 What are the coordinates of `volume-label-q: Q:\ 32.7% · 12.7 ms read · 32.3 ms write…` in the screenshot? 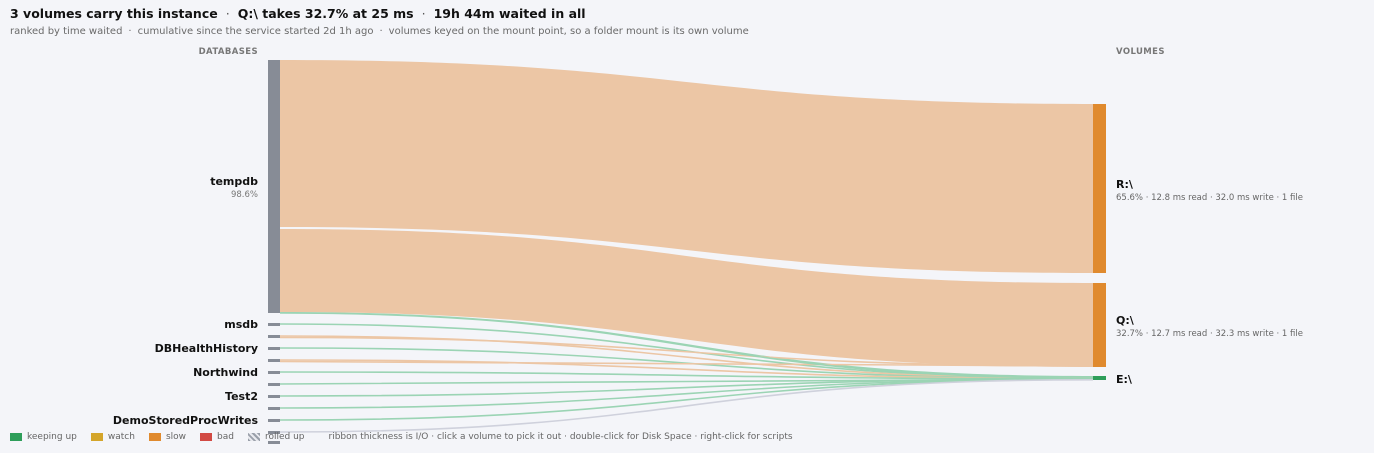 It's located at (1209, 326).